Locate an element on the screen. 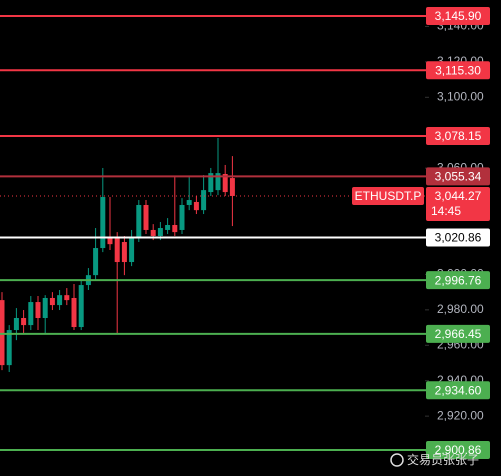  countdown-label: 14:45 is located at coordinates (446, 211).